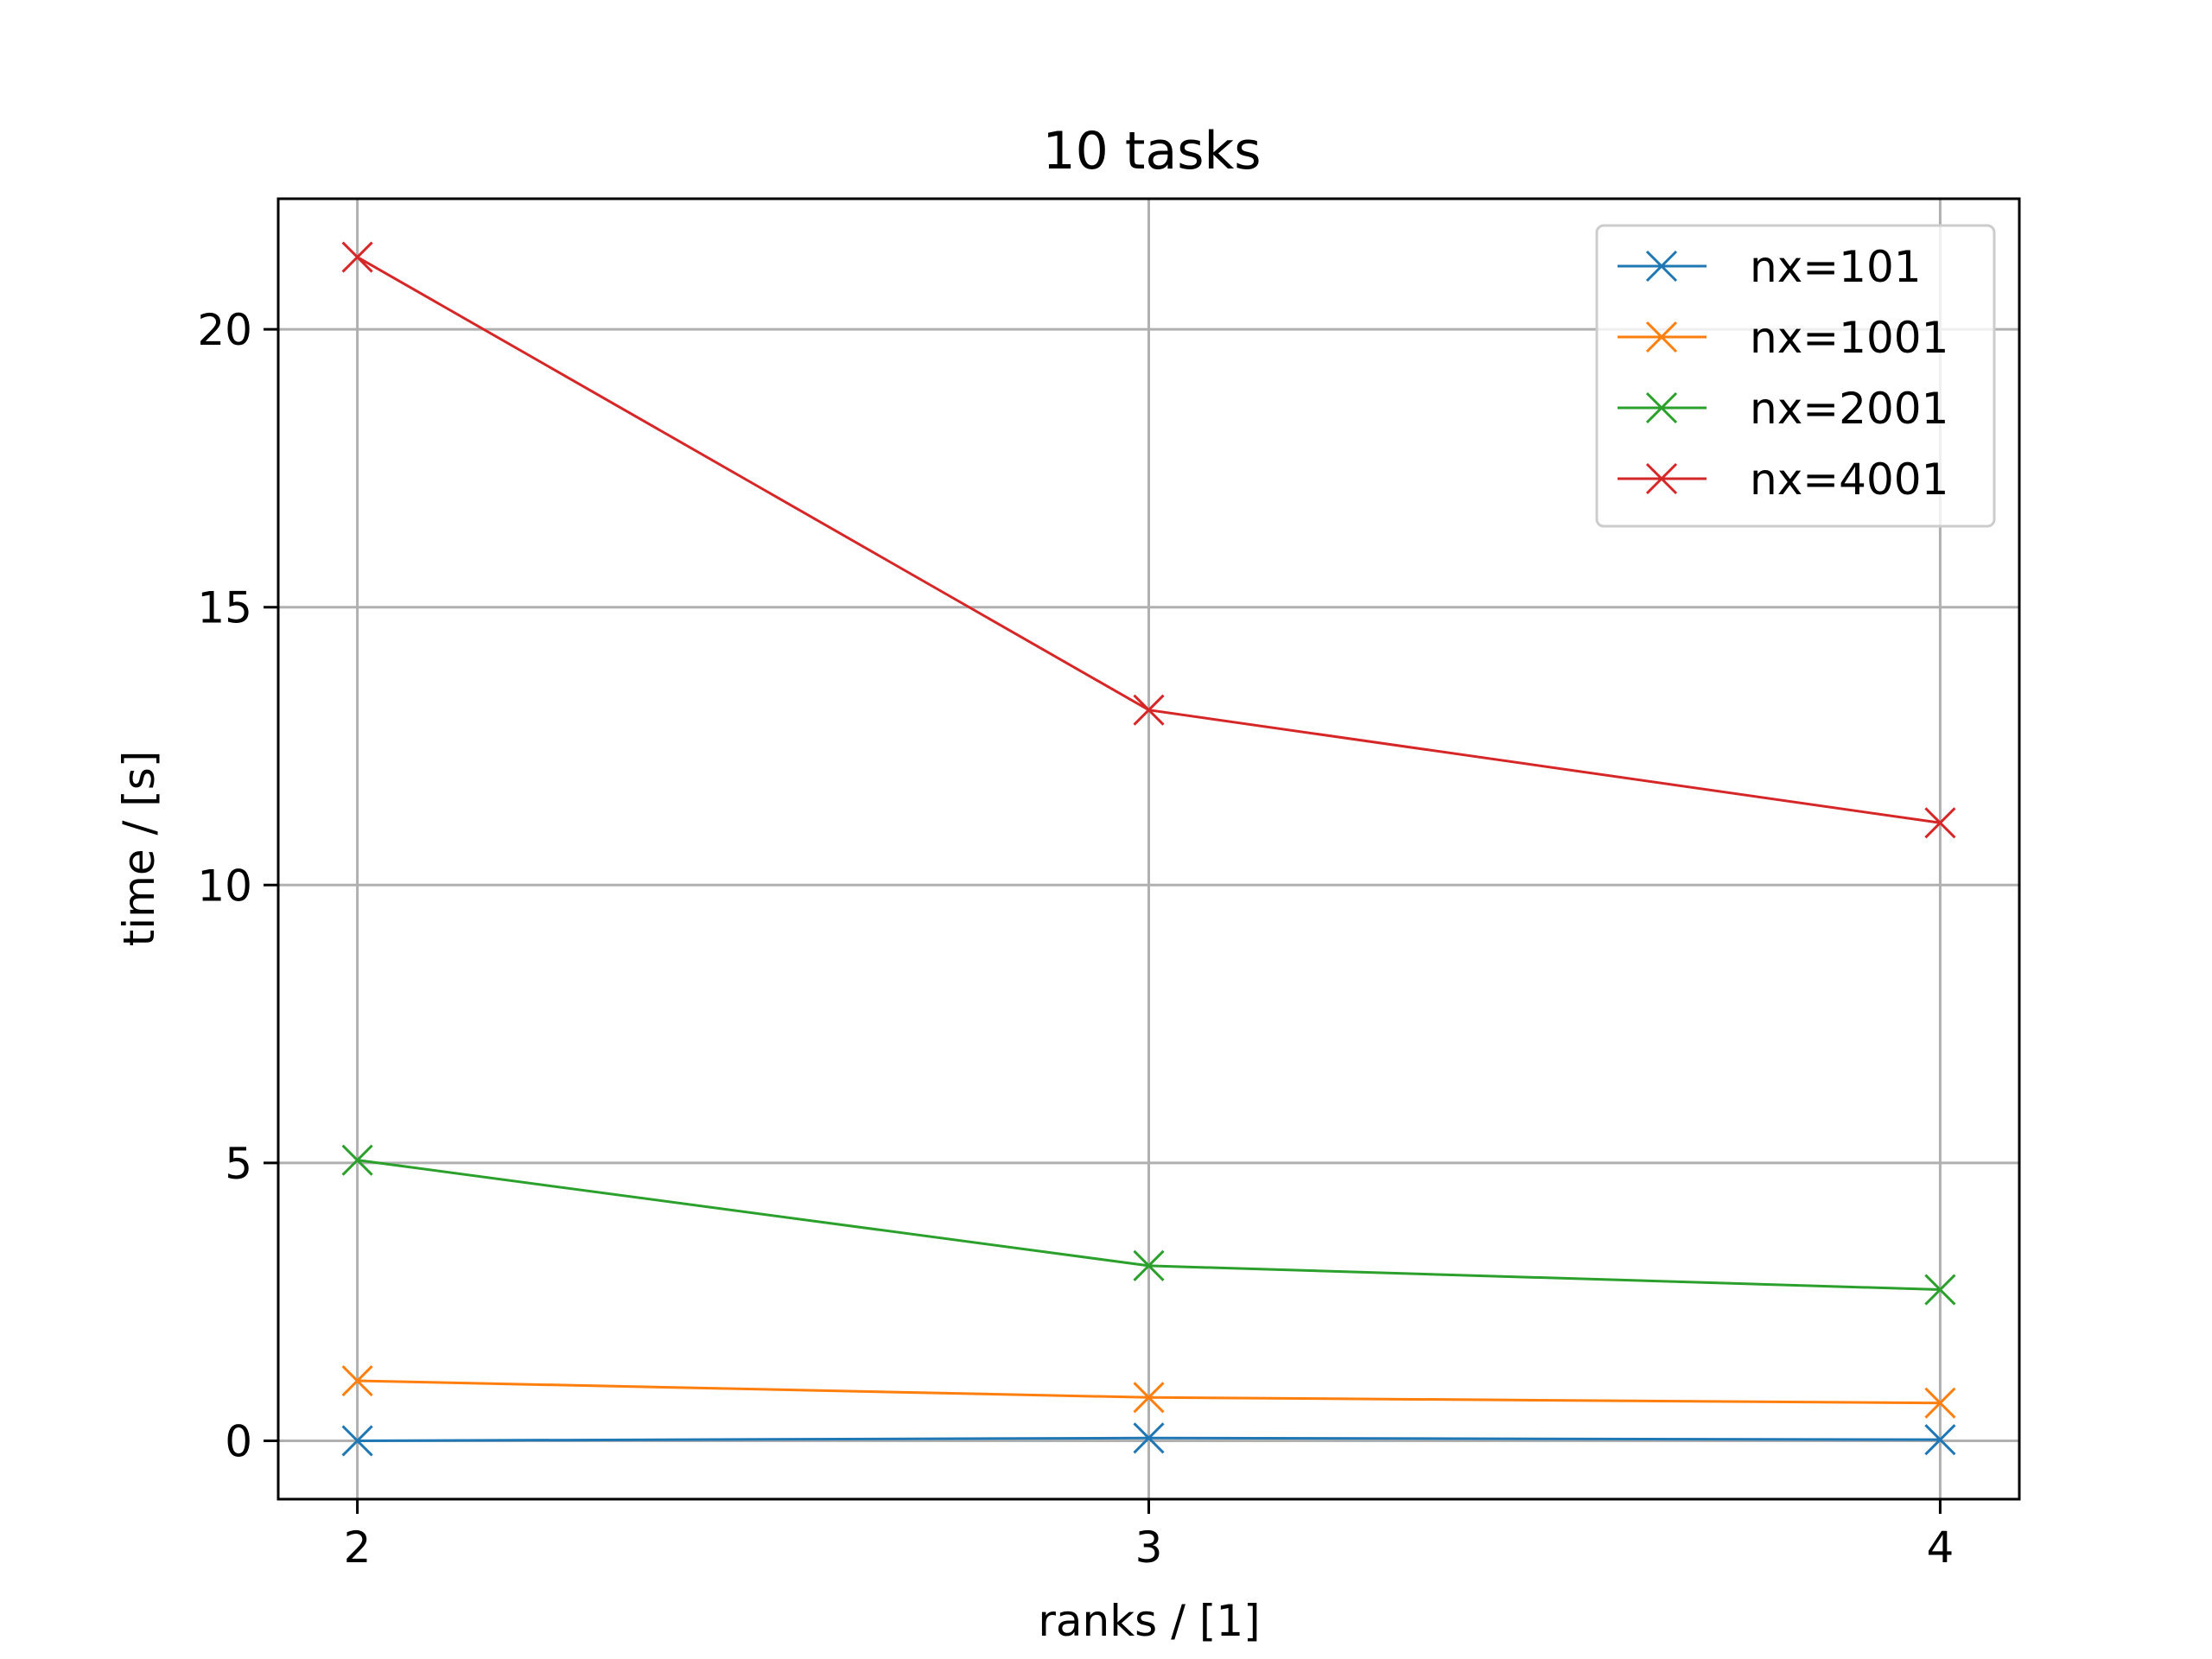  What do you see at coordinates (358, 1547) in the screenshot?
I see `x-tick-label: 2` at bounding box center [358, 1547].